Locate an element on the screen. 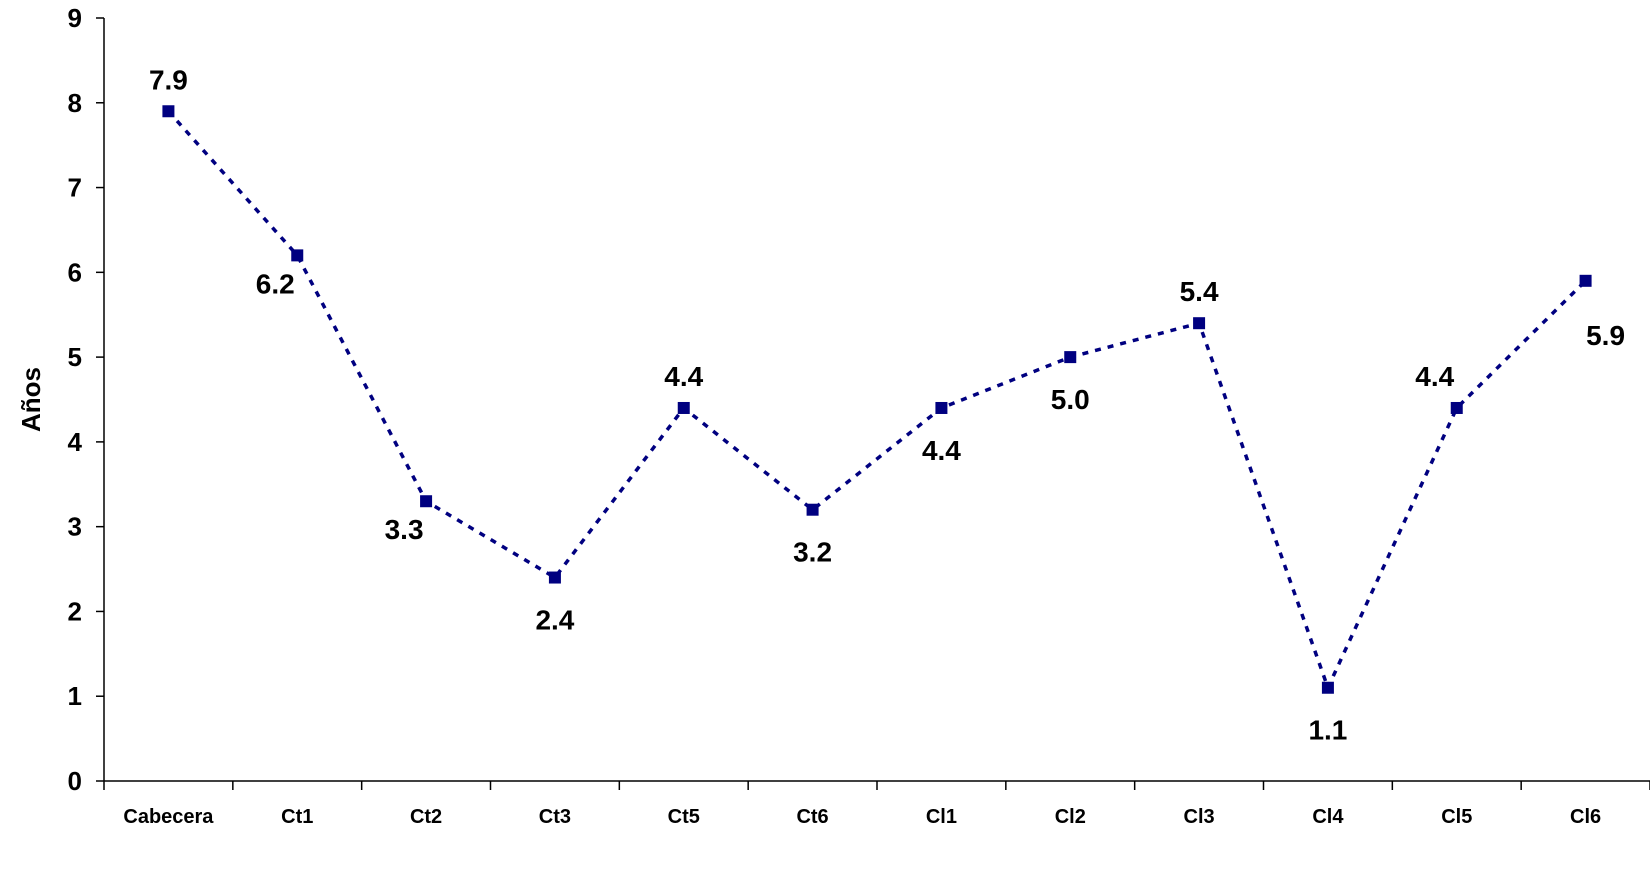  y-tick-label: 5 is located at coordinates (75, 357).